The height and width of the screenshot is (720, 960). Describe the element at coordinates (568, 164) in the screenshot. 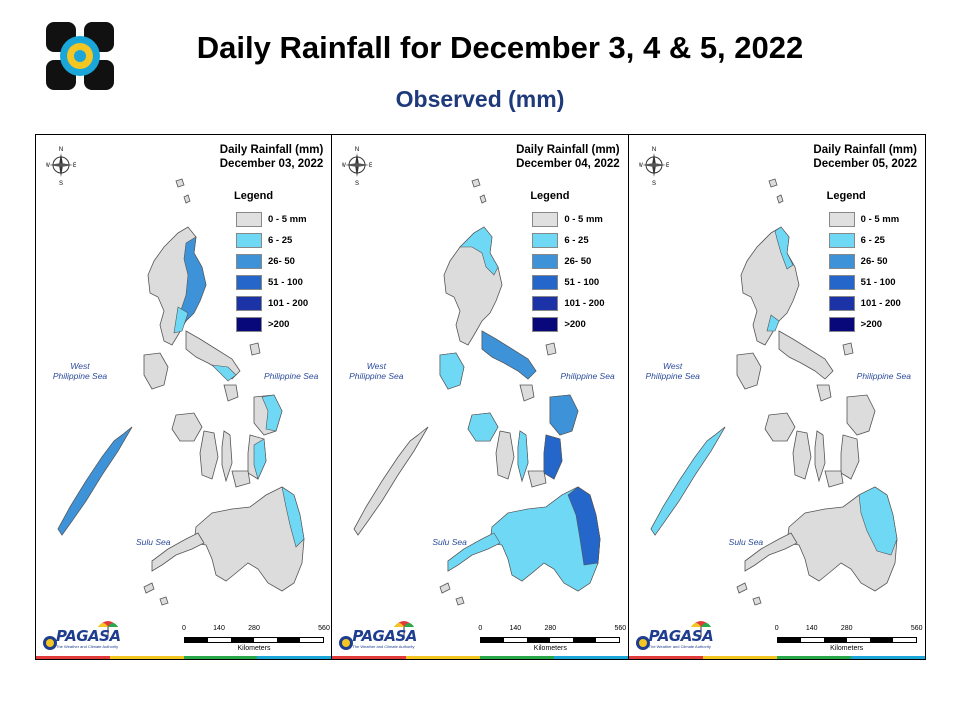

I see `panel-date: December 04, 2022` at that location.